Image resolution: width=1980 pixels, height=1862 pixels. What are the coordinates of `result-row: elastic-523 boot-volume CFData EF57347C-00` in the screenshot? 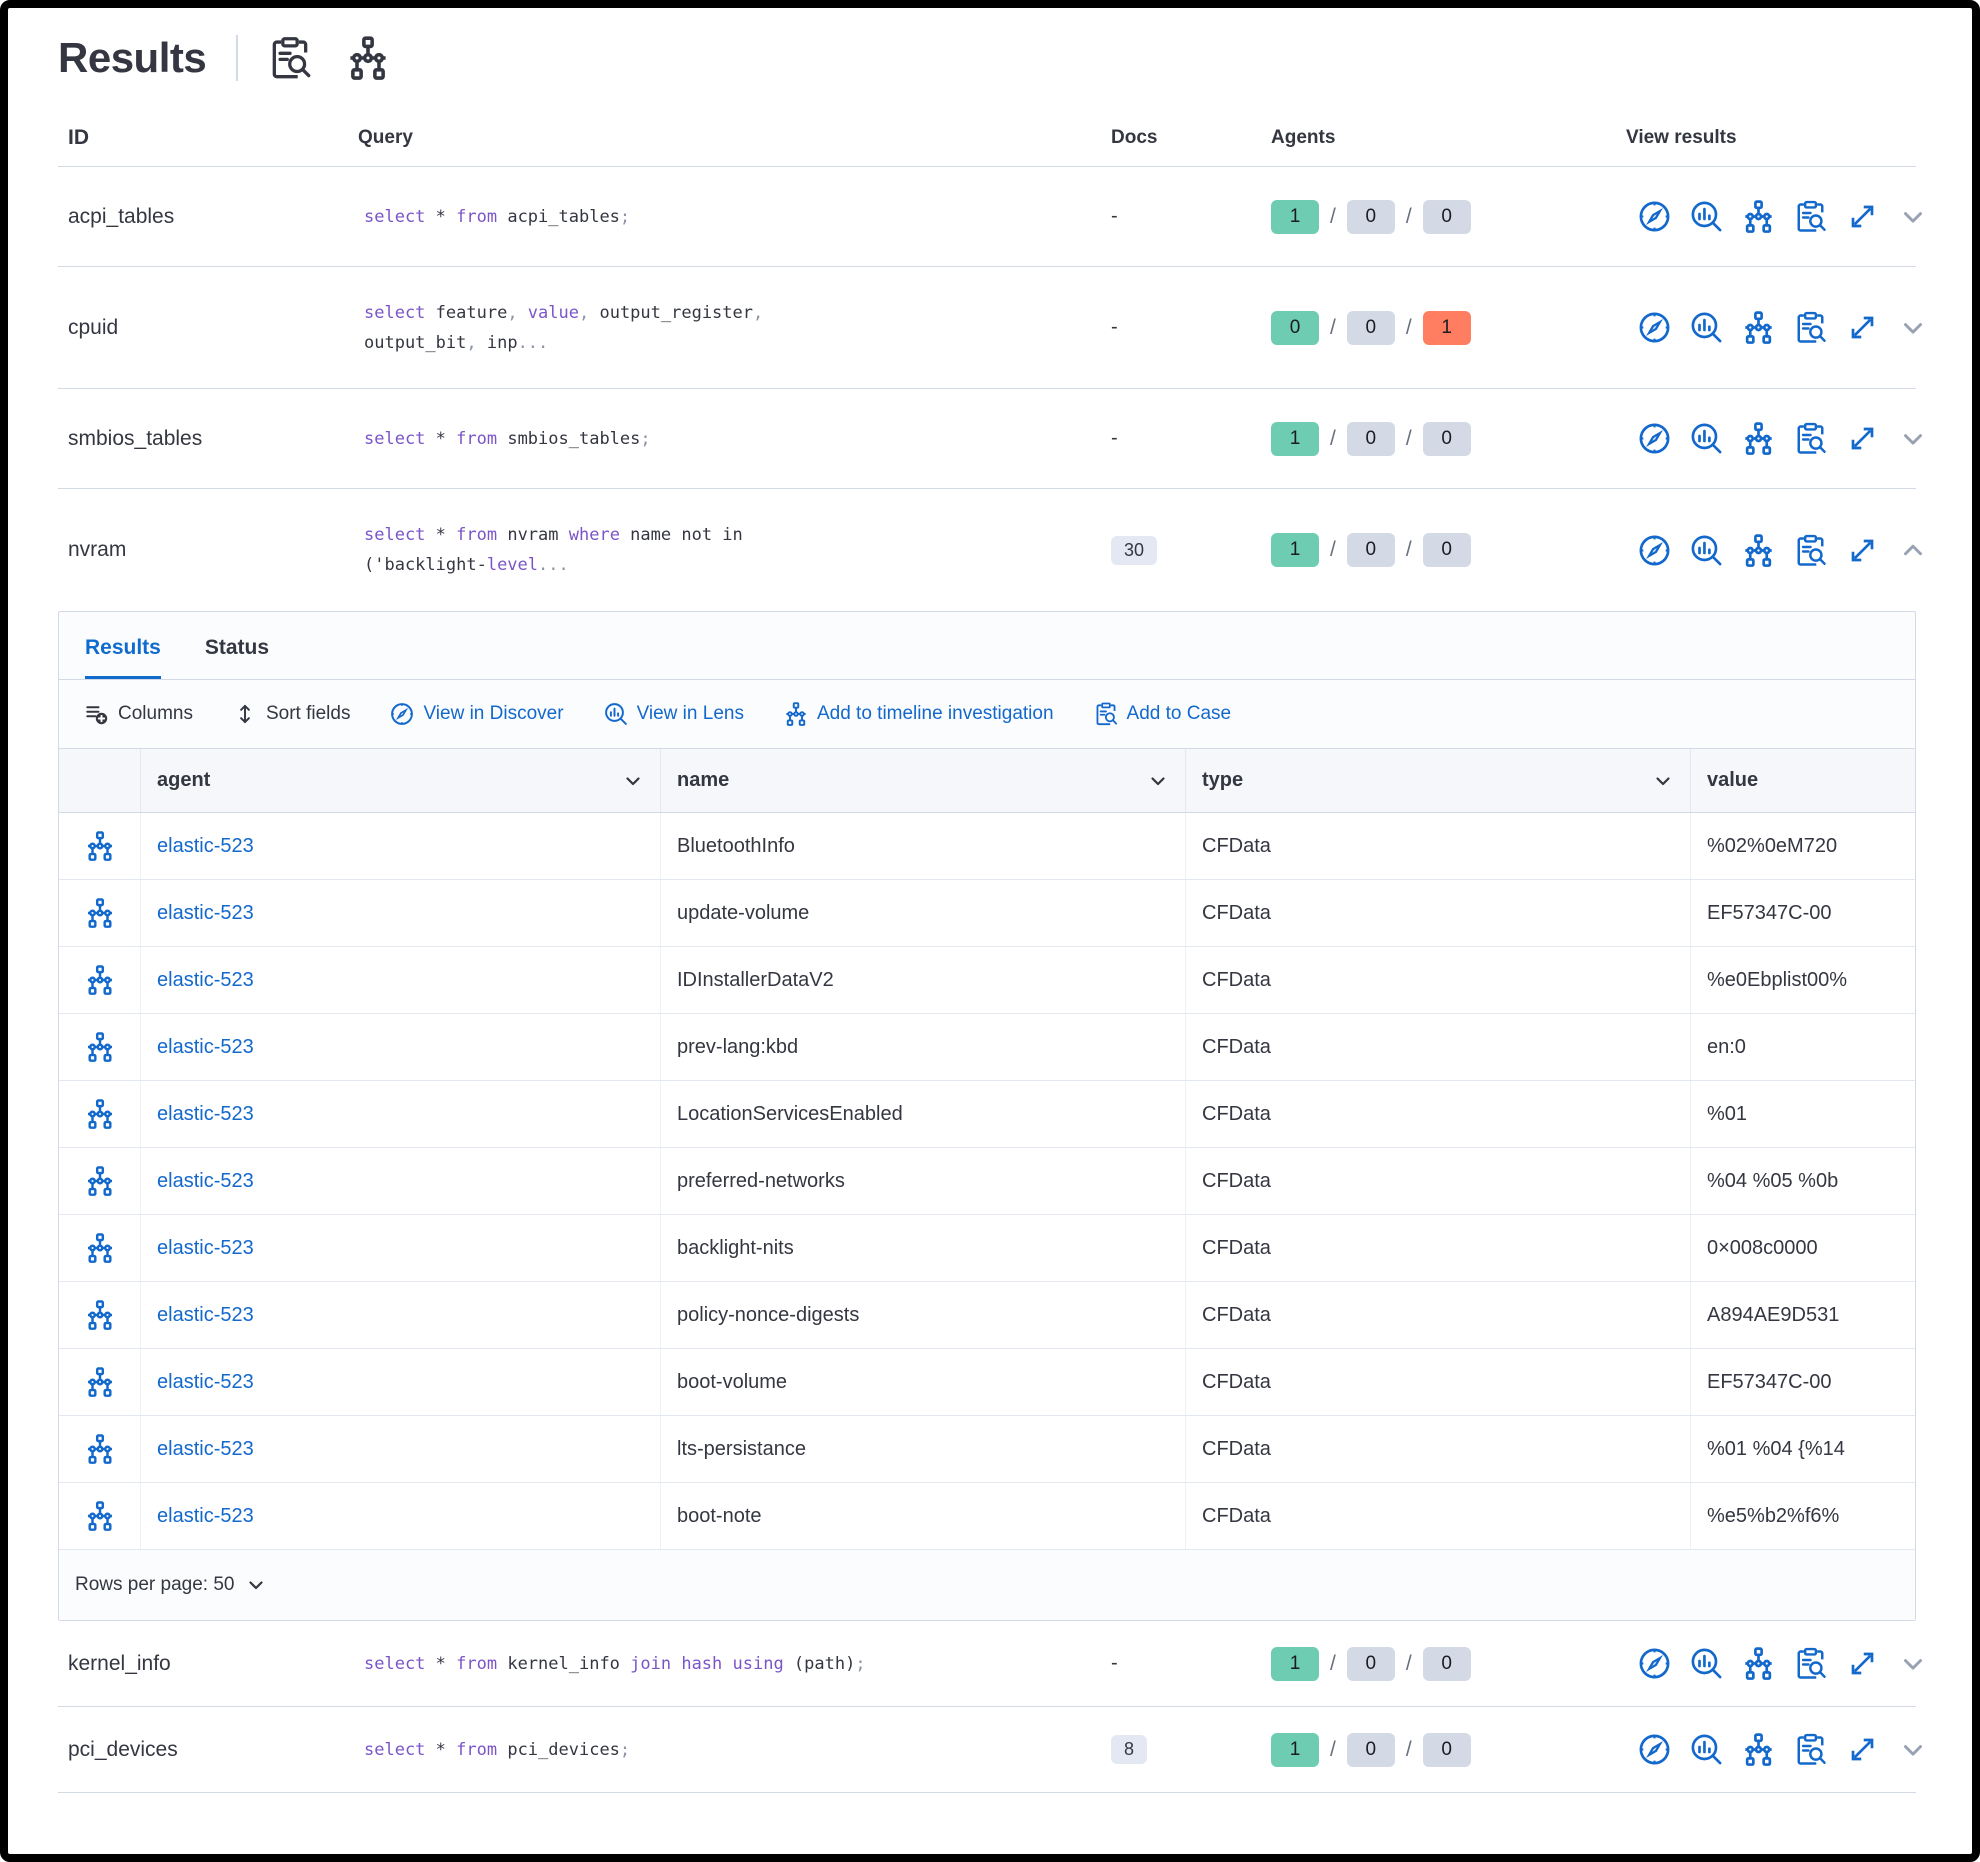 It's located at (987, 1382).